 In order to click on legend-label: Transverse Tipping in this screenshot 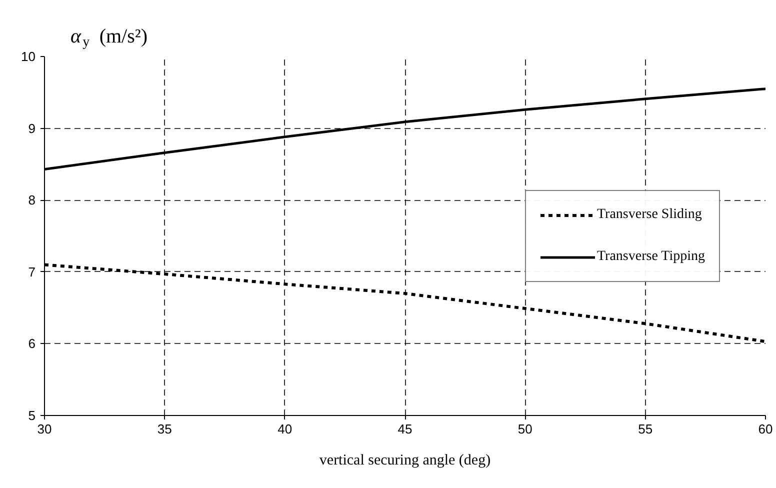, I will do `click(650, 256)`.